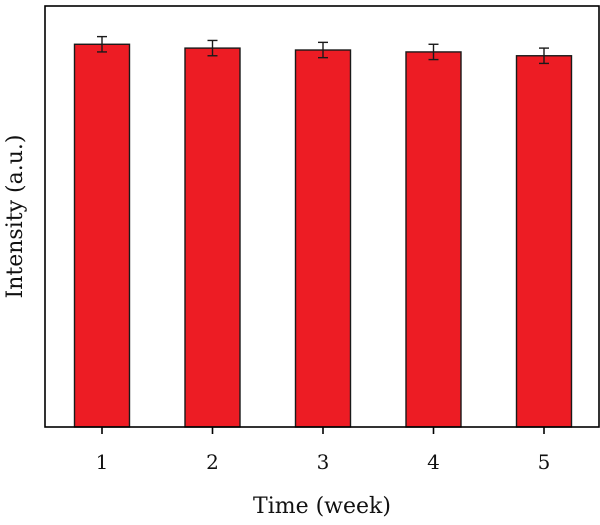 The width and height of the screenshot is (600, 525). Describe the element at coordinates (15, 217) in the screenshot. I see `y-axis-label: Intensity (a.u.)` at that location.